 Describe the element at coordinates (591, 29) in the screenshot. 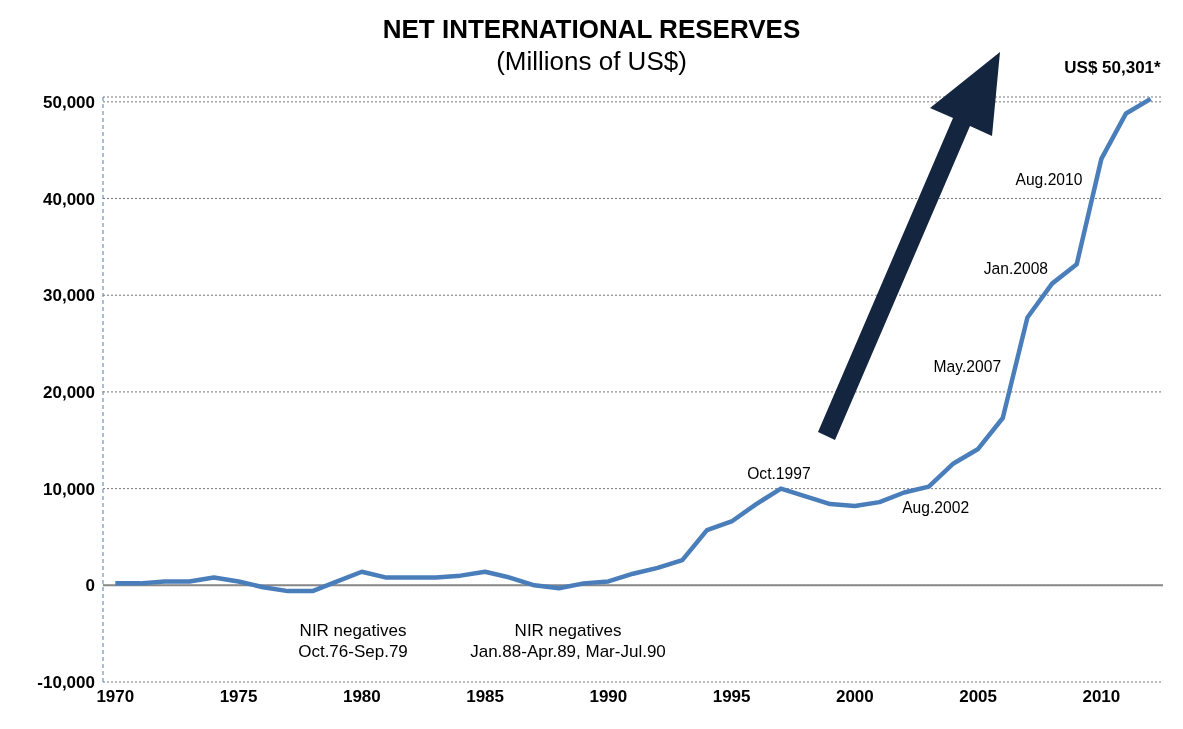

I see `chart-title: NET INTERNATIONAL RESERVES` at that location.